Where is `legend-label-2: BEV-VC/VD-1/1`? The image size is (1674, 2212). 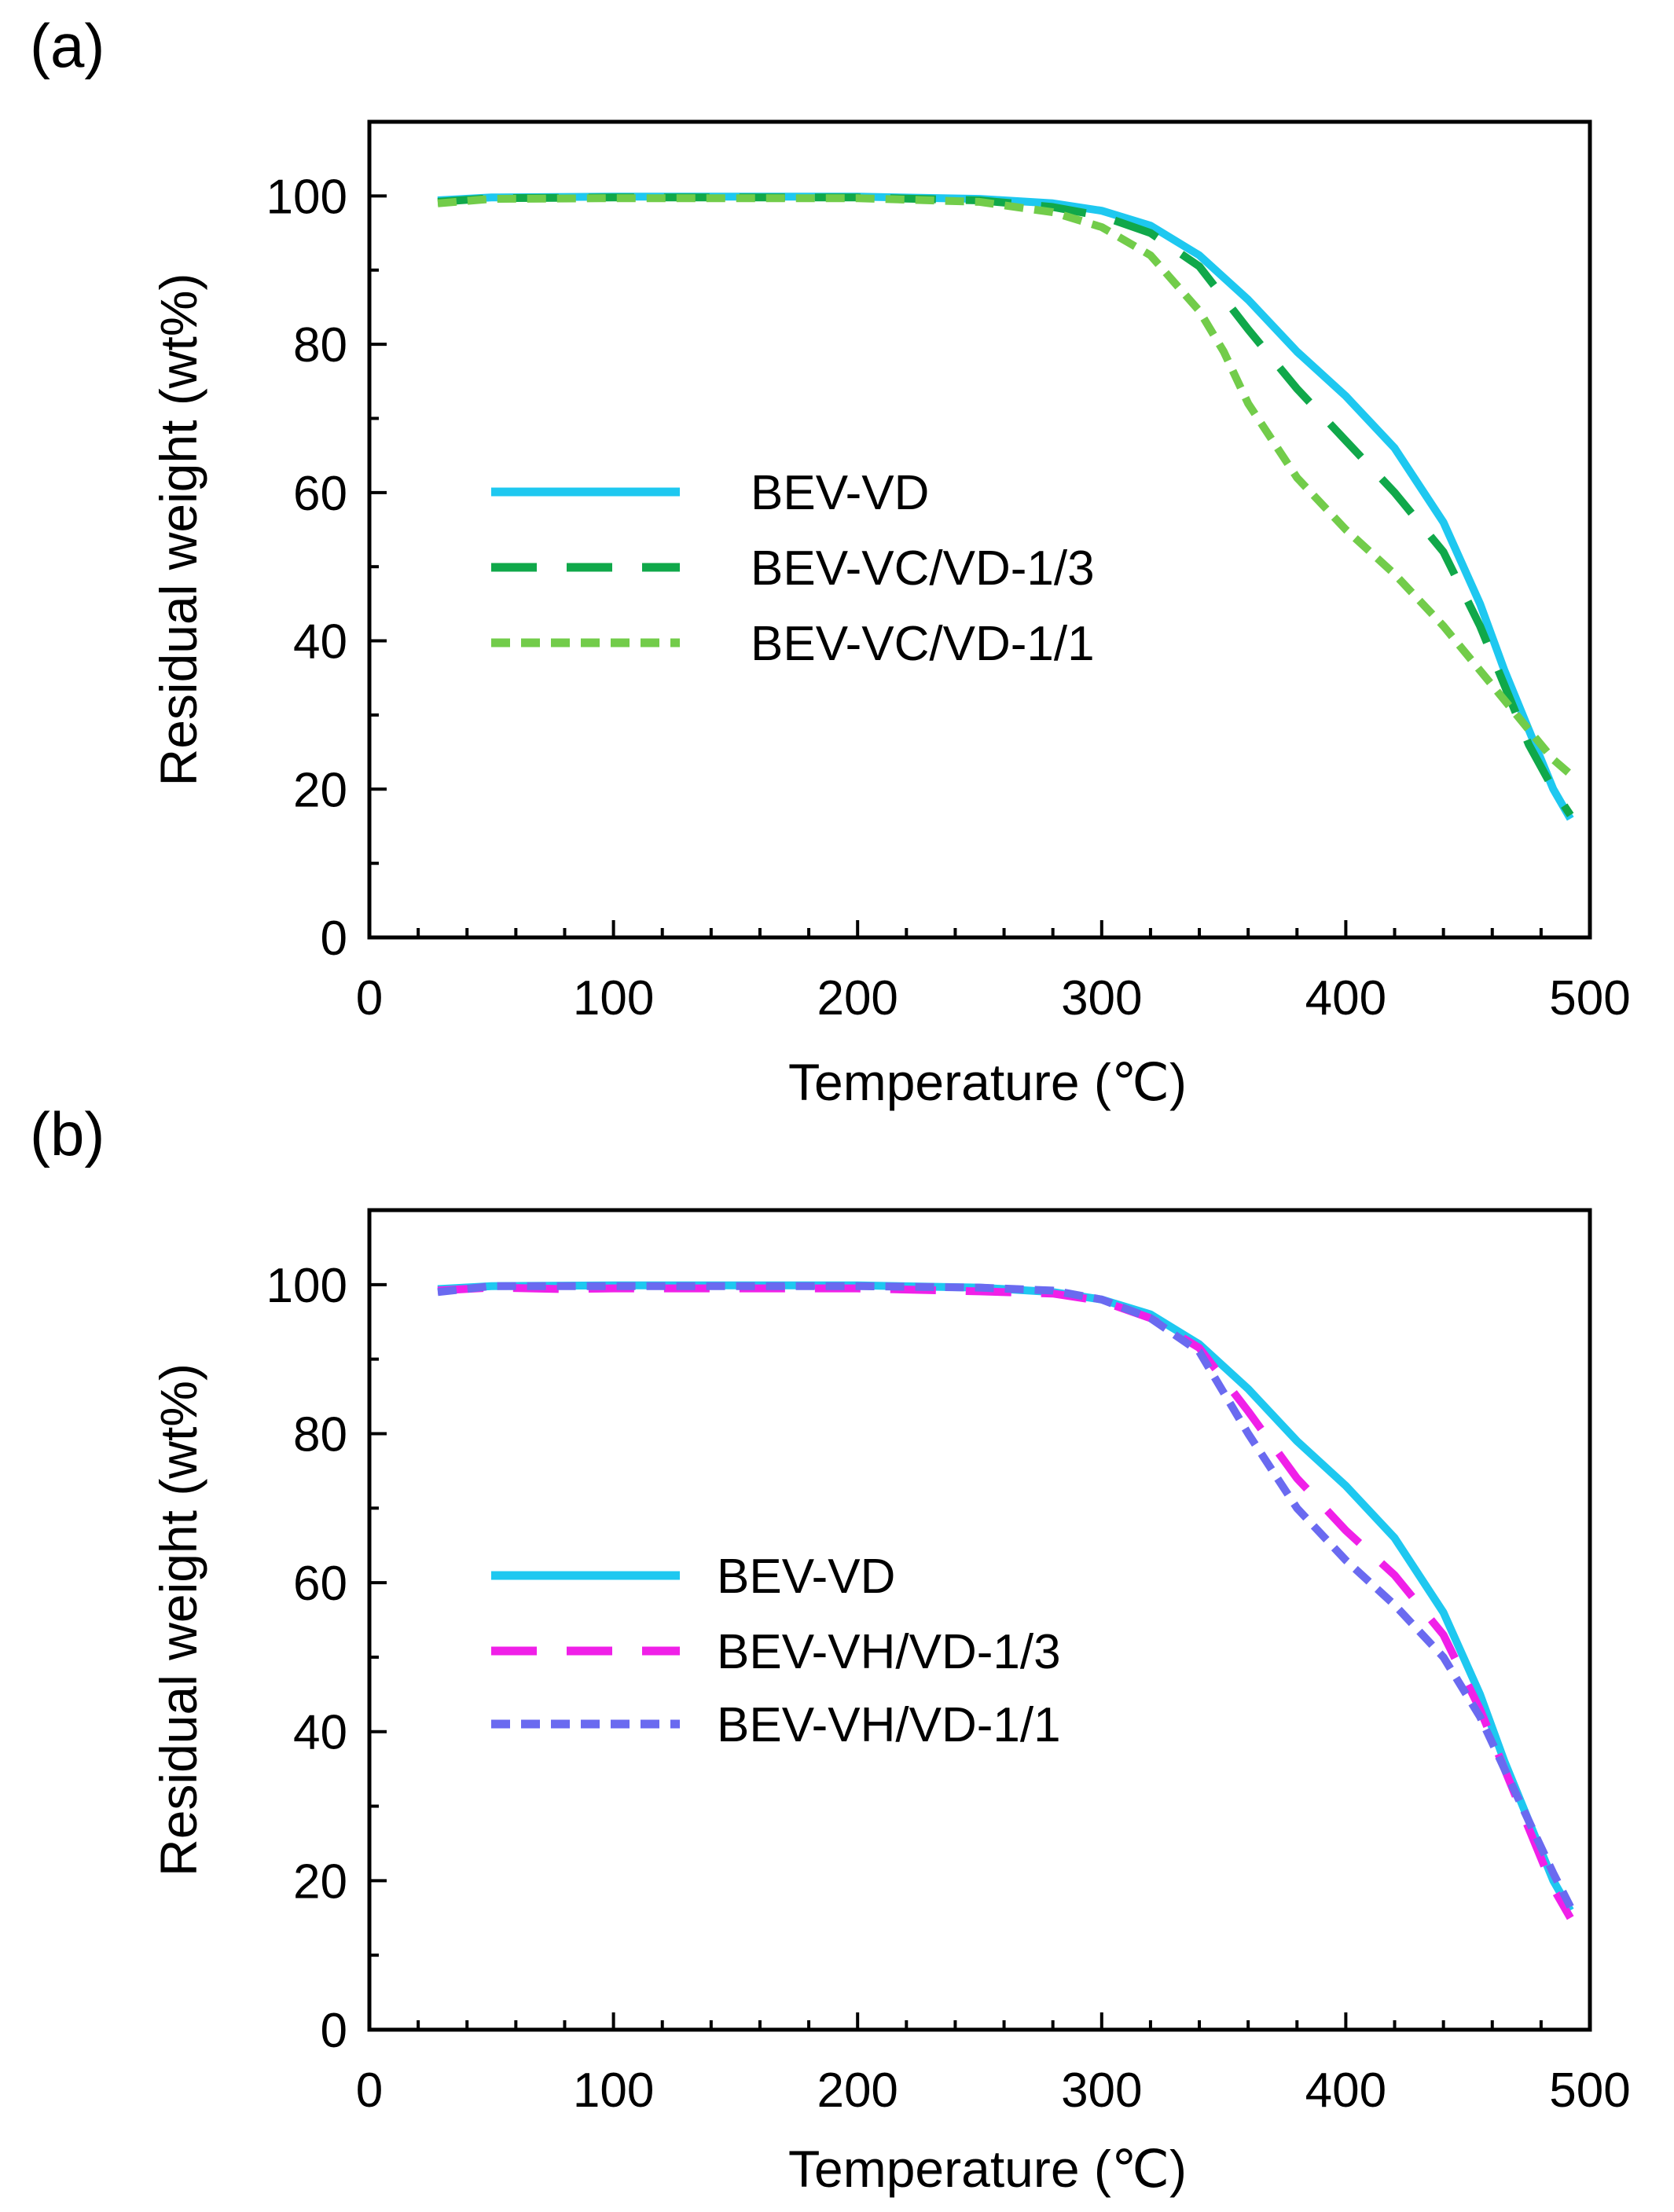
legend-label-2: BEV-VC/VD-1/1 is located at coordinates (923, 644).